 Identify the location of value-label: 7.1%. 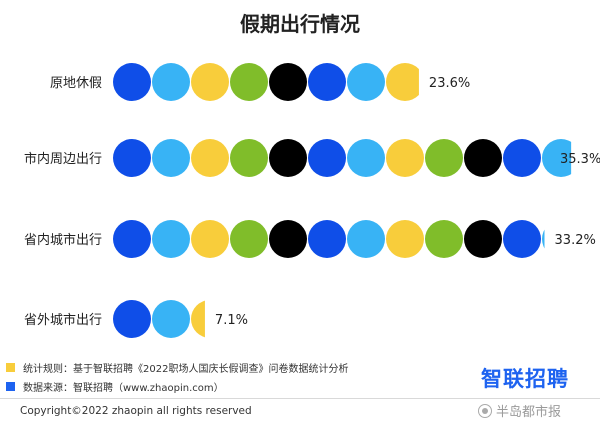
(231, 320).